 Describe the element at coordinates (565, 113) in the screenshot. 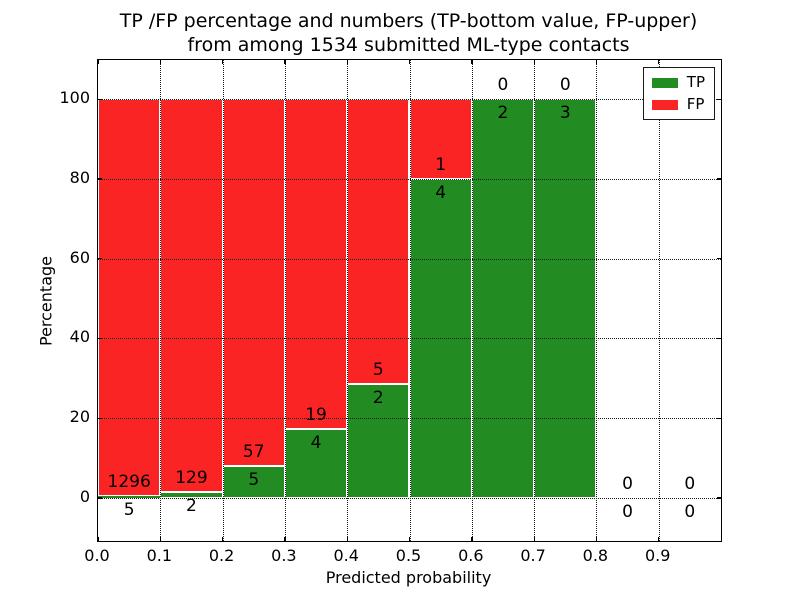

I see `tp-count-label: 3` at that location.